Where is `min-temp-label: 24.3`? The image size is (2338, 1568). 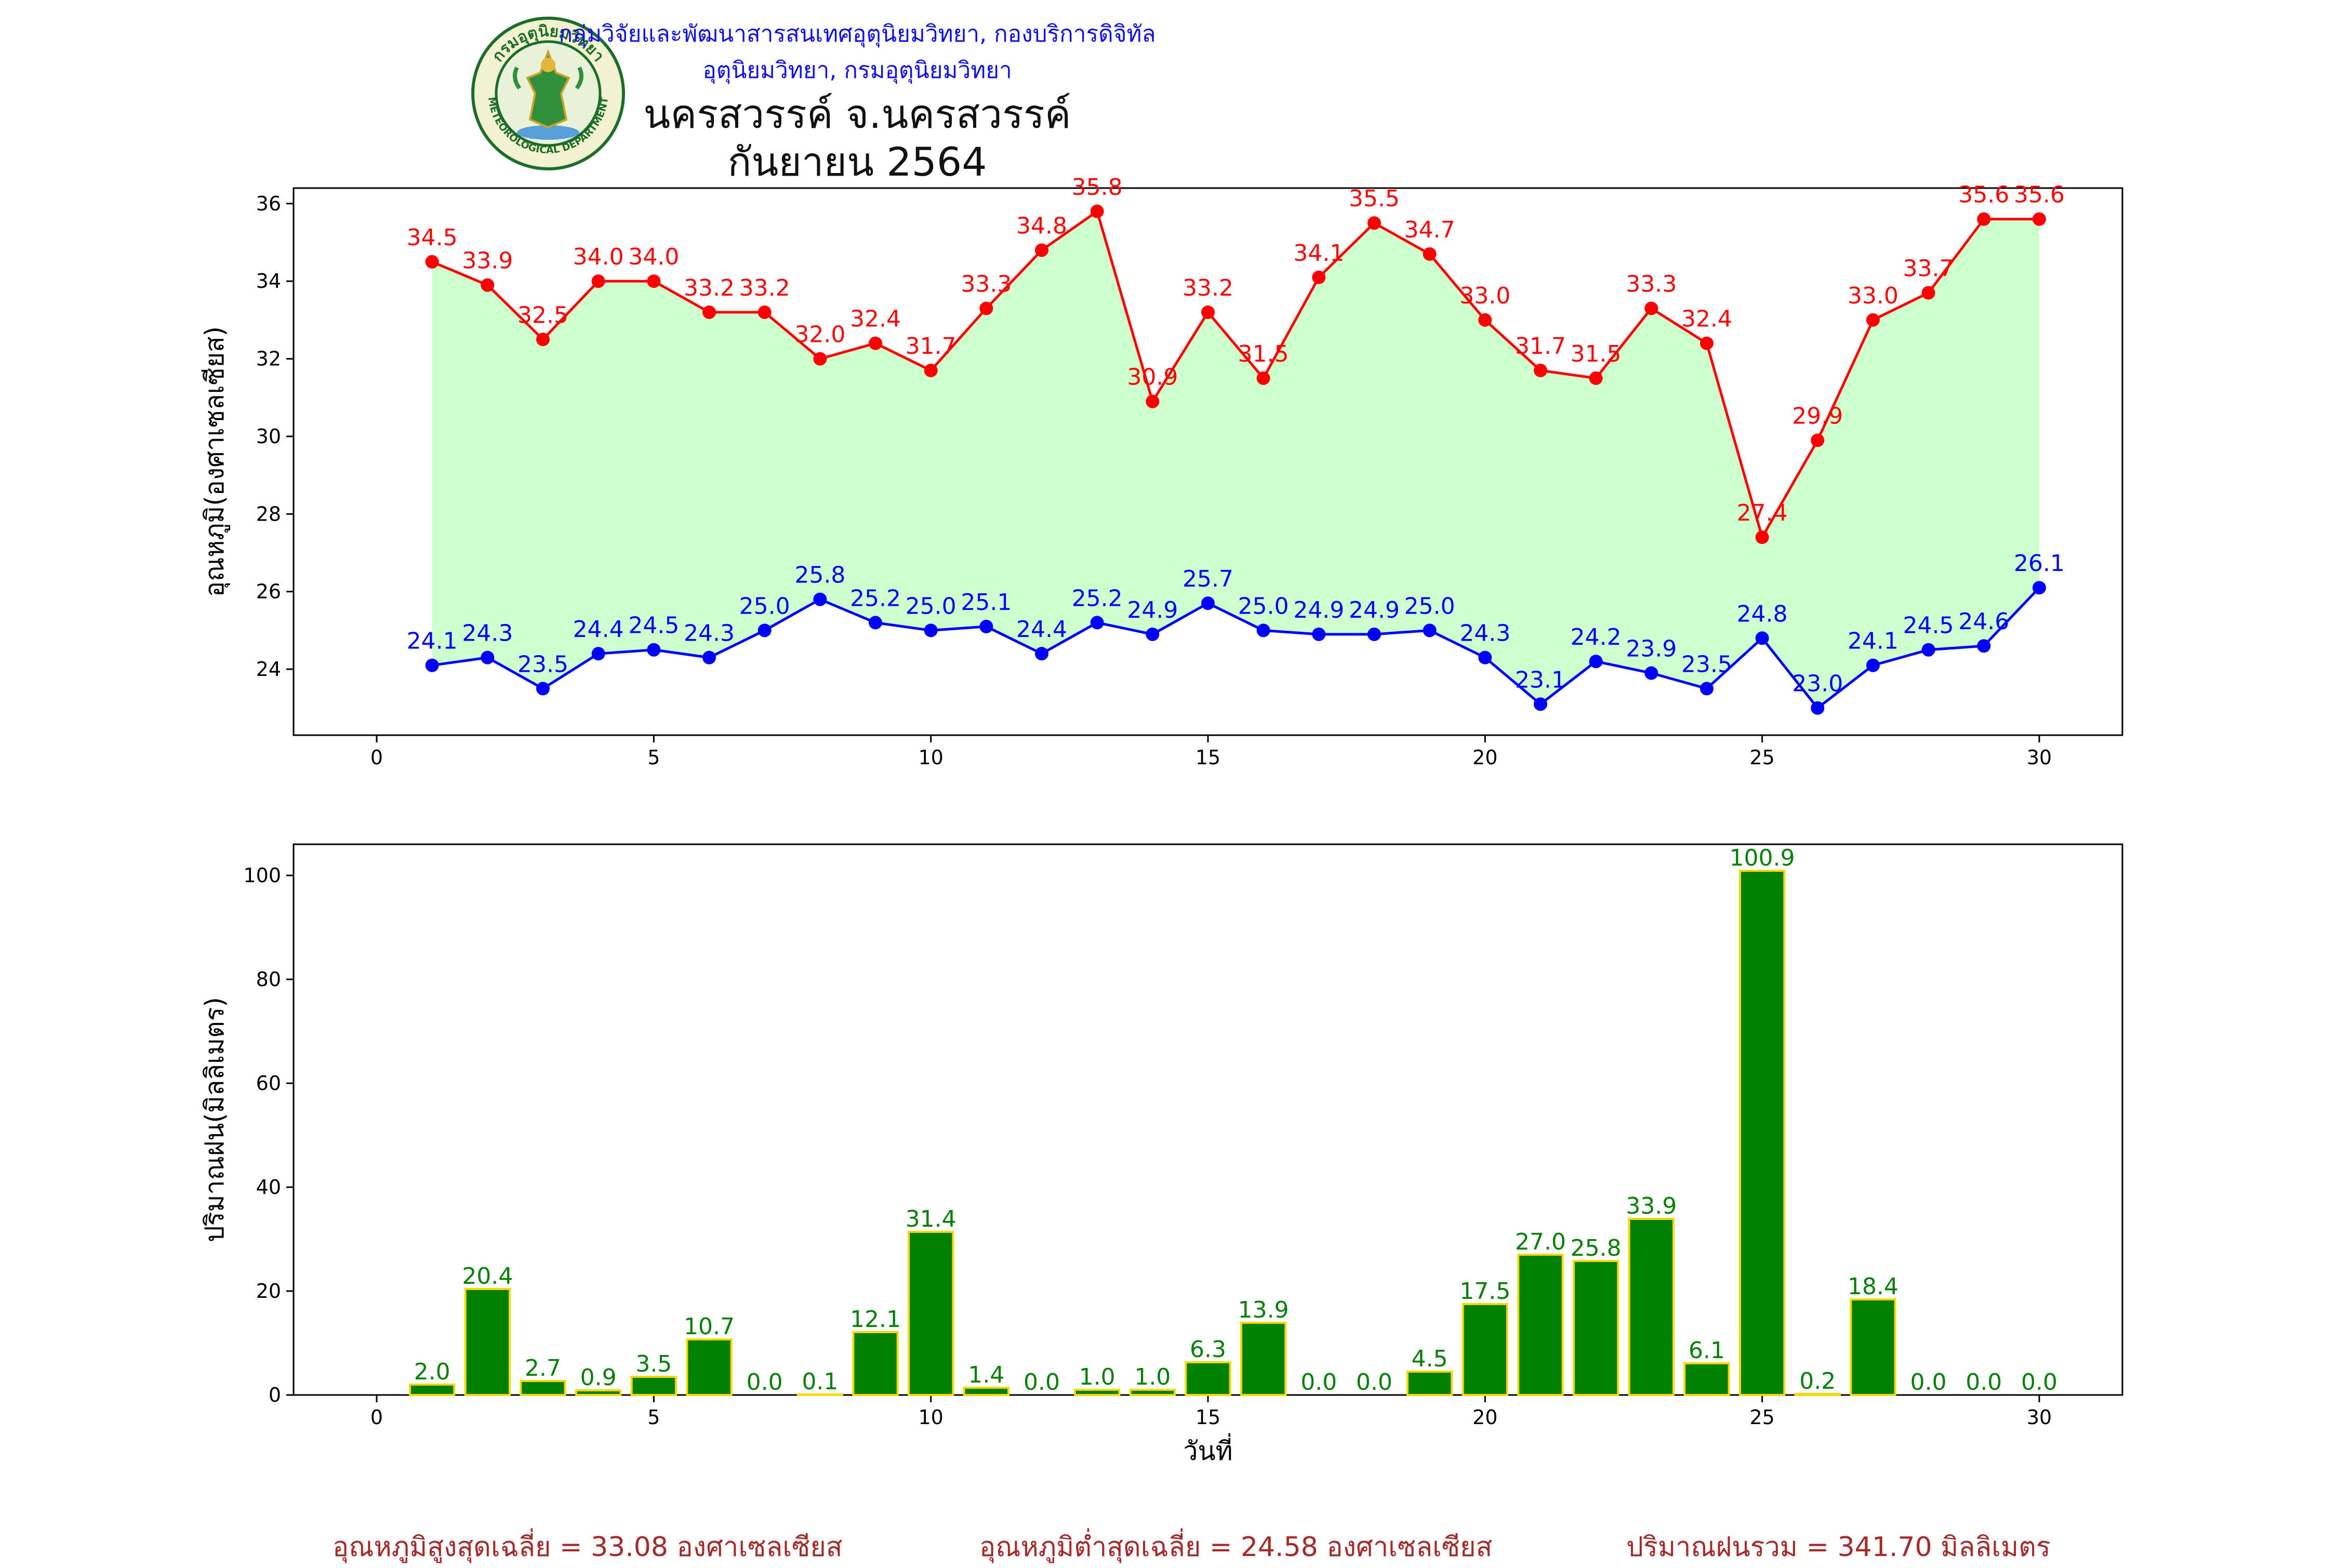 min-temp-label: 24.3 is located at coordinates (1484, 633).